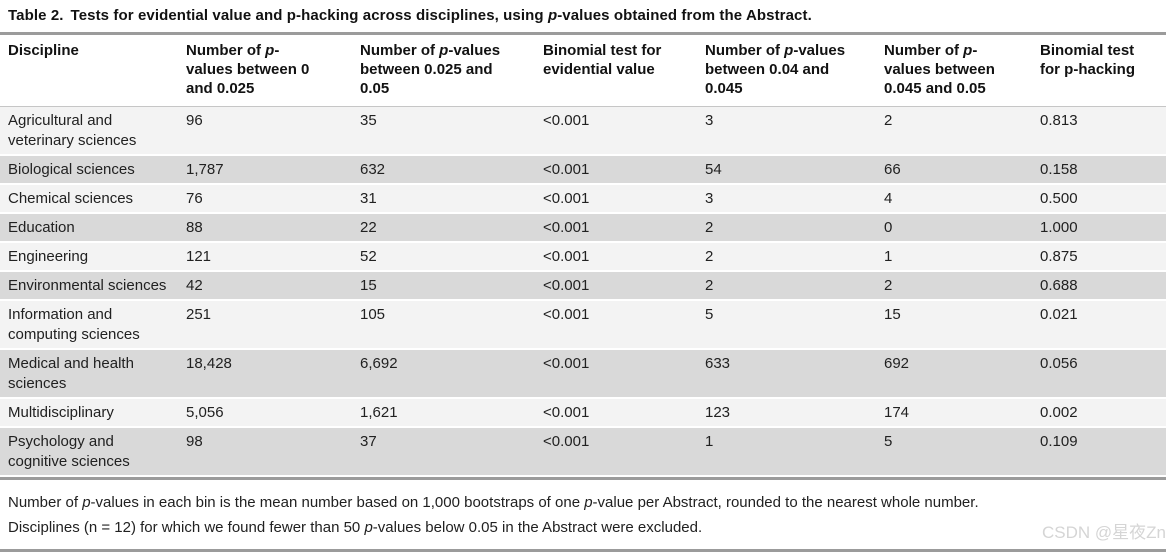  Describe the element at coordinates (786, 374) in the screenshot. I see `value-cell: 633` at that location.